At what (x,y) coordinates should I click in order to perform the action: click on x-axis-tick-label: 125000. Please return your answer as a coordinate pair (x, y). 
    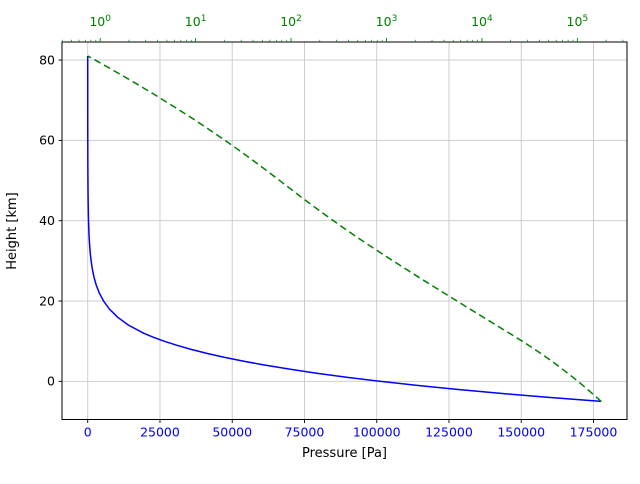
    Looking at the image, I should click on (449, 432).